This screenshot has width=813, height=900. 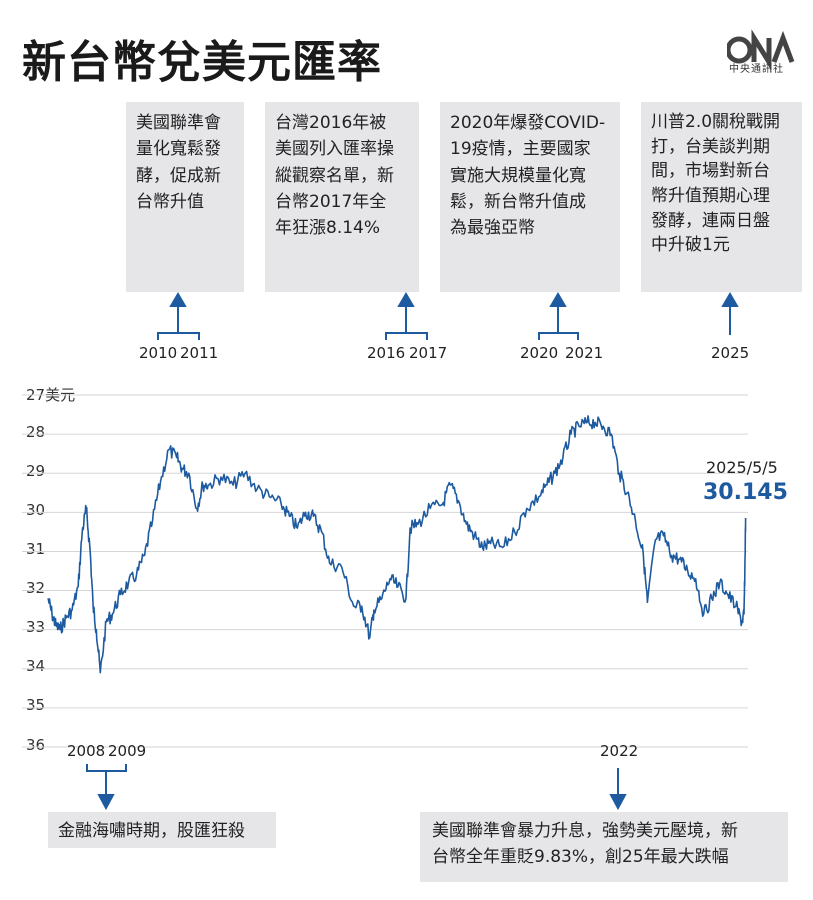 What do you see at coordinates (36, 471) in the screenshot?
I see `y-tick-label: 29` at bounding box center [36, 471].